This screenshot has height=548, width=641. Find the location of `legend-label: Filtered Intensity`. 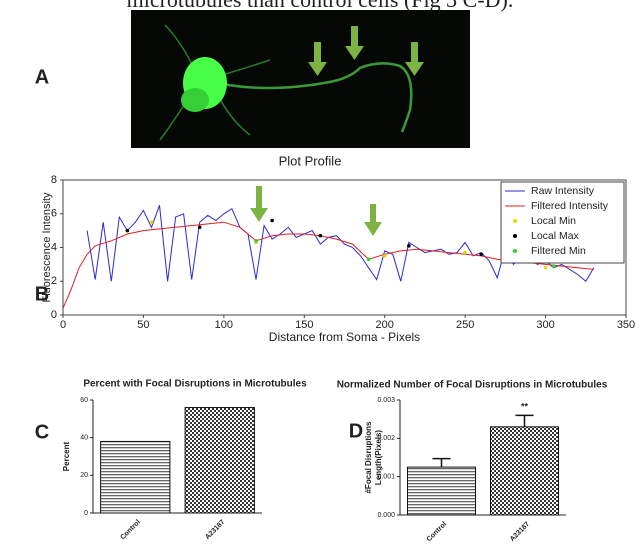

legend-label: Filtered Intensity is located at coordinates (570, 206).